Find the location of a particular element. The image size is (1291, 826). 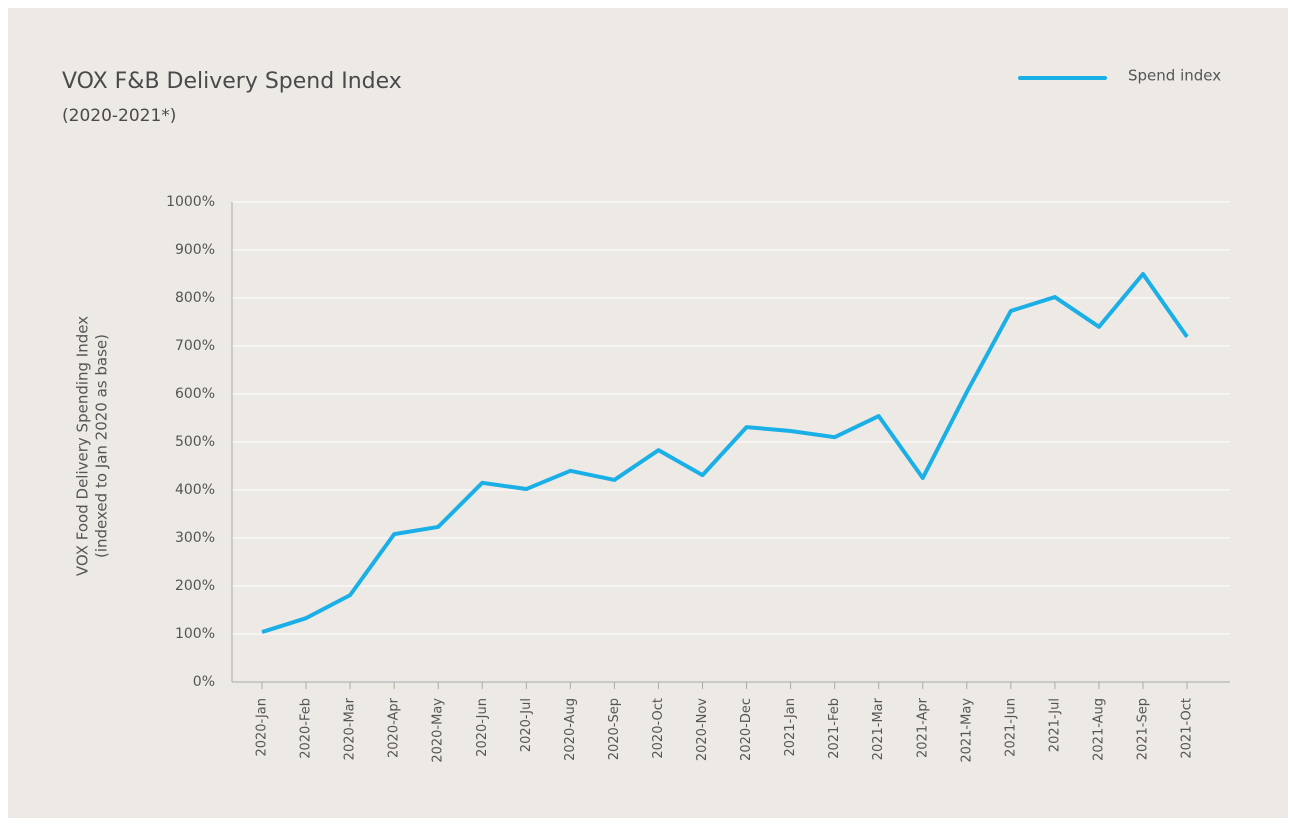

x-tick-label: 2021-Feb is located at coordinates (834, 728).